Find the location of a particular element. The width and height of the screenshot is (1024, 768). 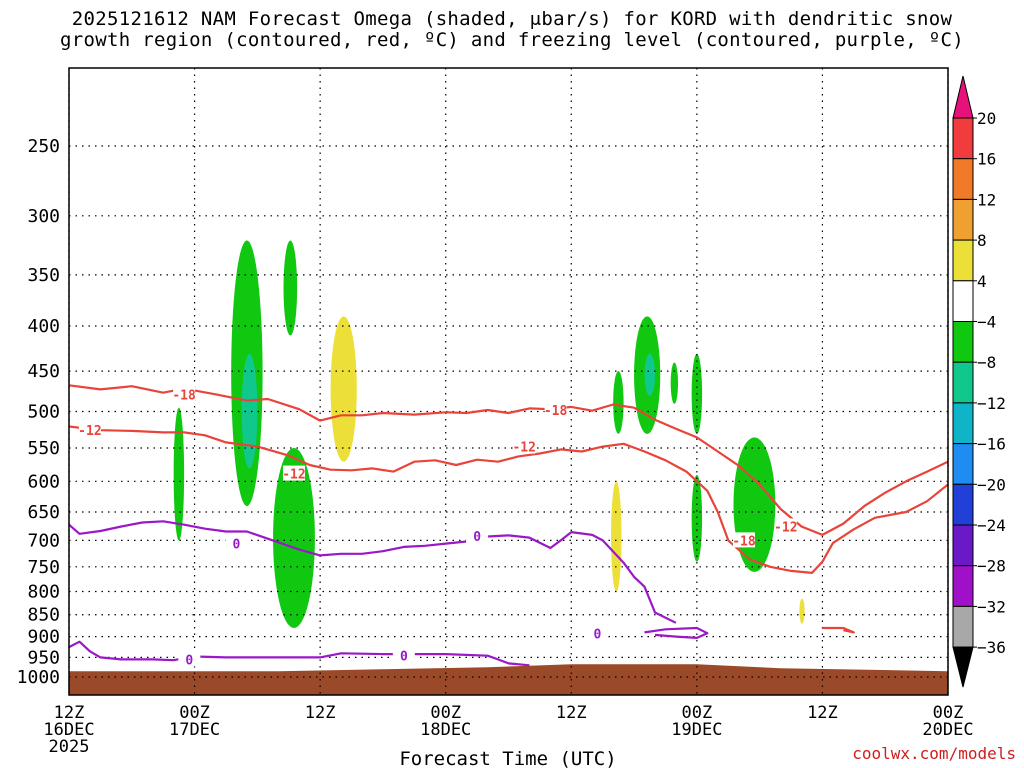

contour-label-7: 0 is located at coordinates (237, 545).